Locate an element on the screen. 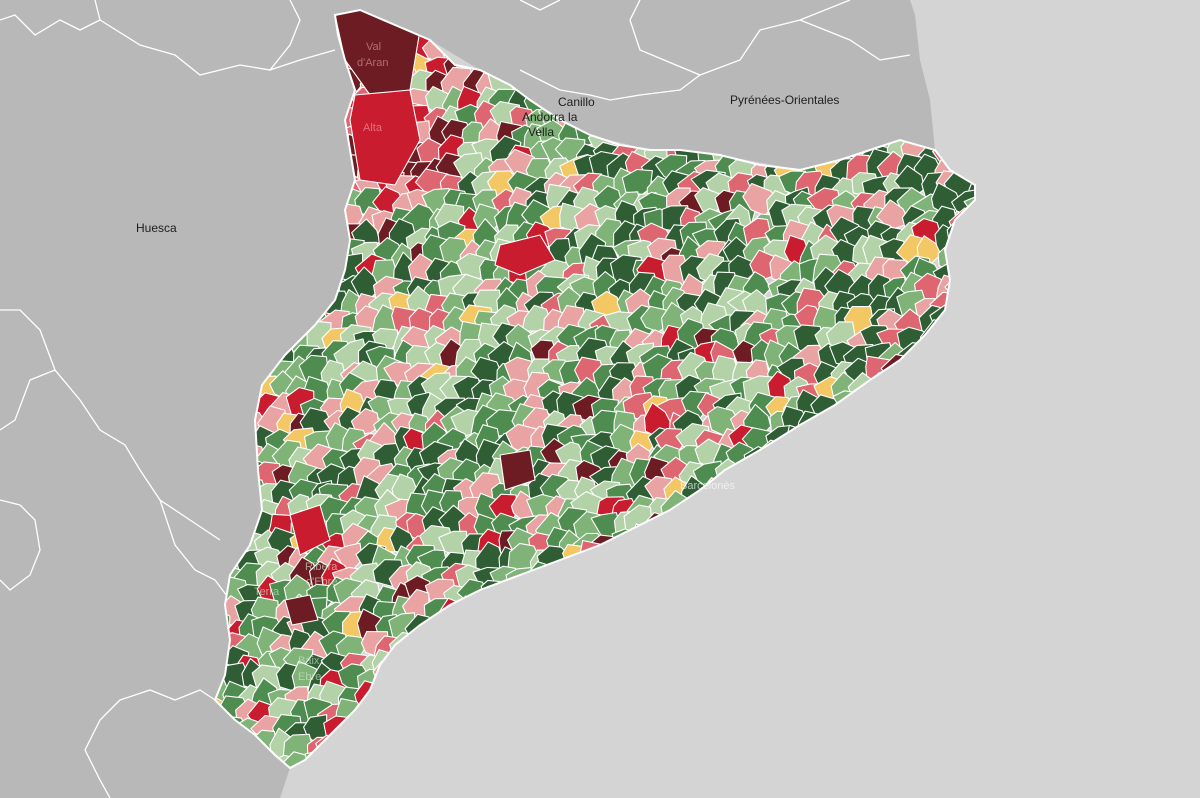 The image size is (1200, 798). label-alta: Alta is located at coordinates (373, 128).